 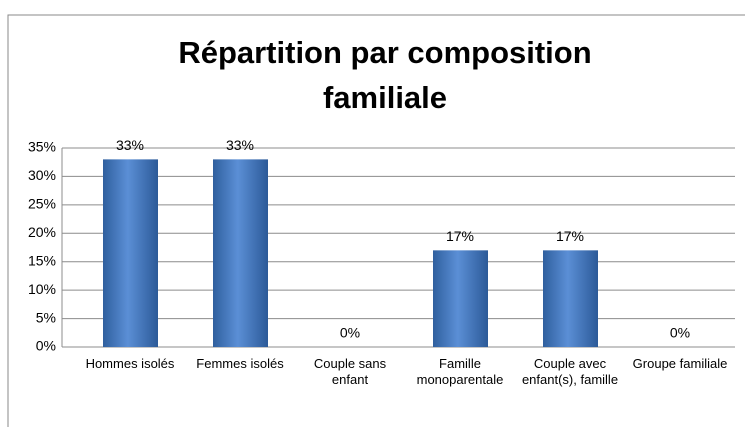 I want to click on y-tick-label: 10%, so click(x=42, y=289).